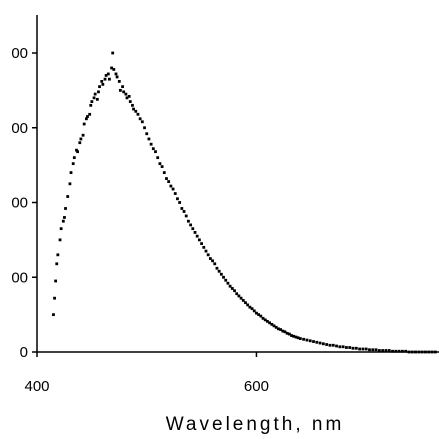 This screenshot has height=439, width=439. What do you see at coordinates (256, 386) in the screenshot?
I see `x-tick-label-1: 600` at bounding box center [256, 386].